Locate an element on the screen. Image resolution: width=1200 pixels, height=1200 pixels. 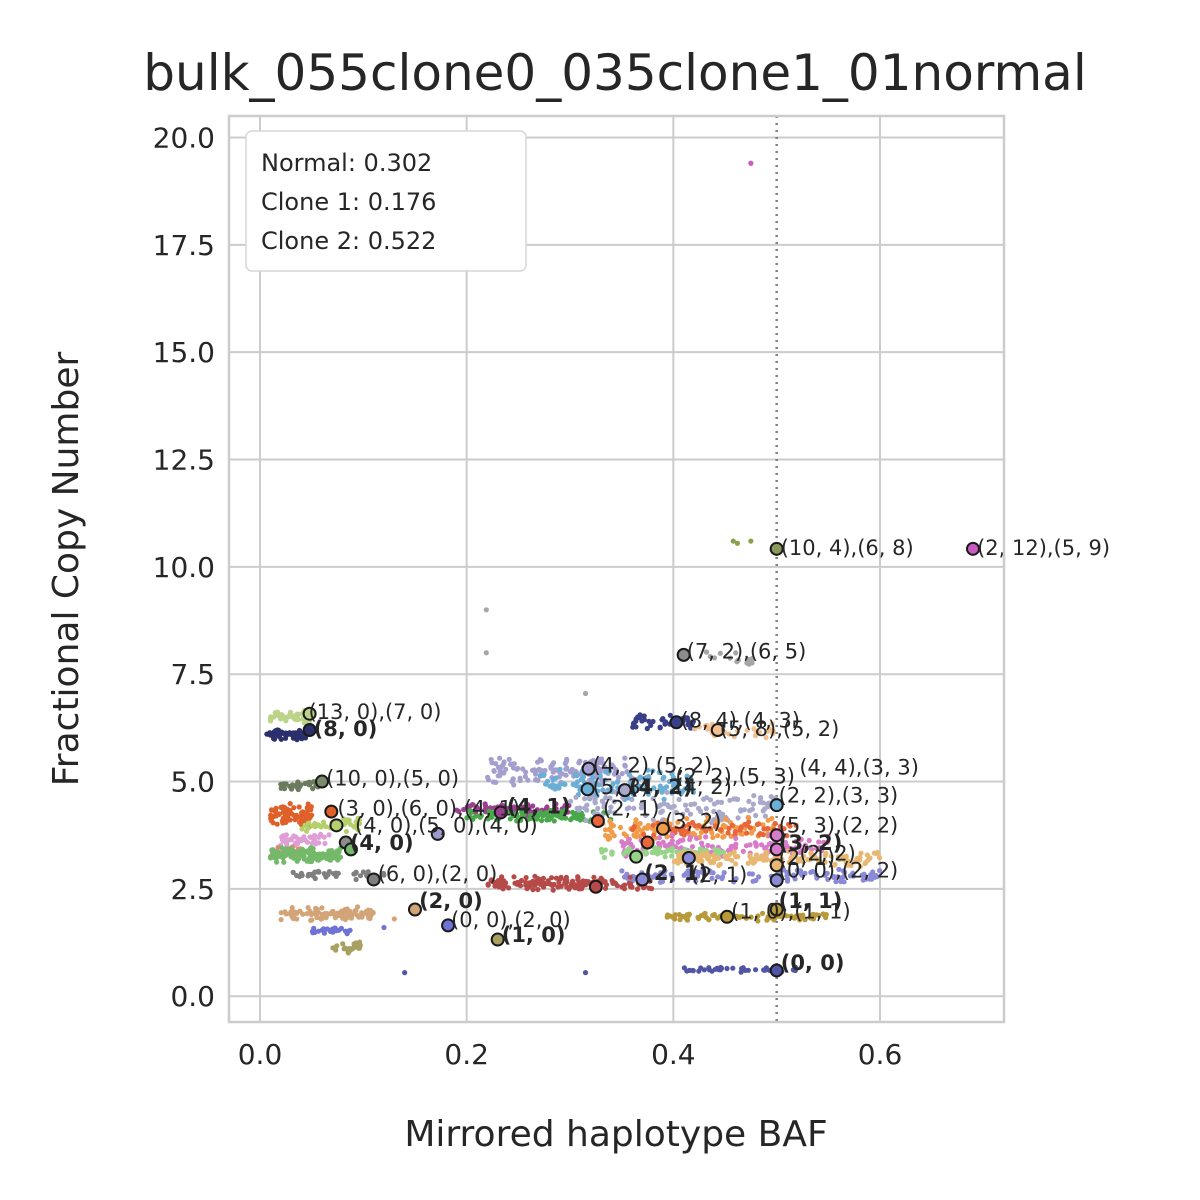
x-tick-label: 0.0 is located at coordinates (260, 1054).